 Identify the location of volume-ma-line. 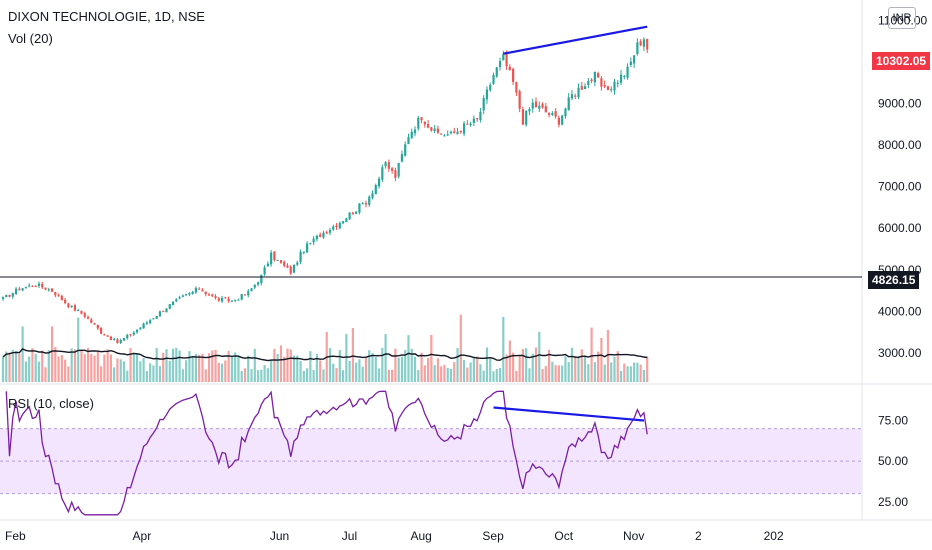
(325, 355).